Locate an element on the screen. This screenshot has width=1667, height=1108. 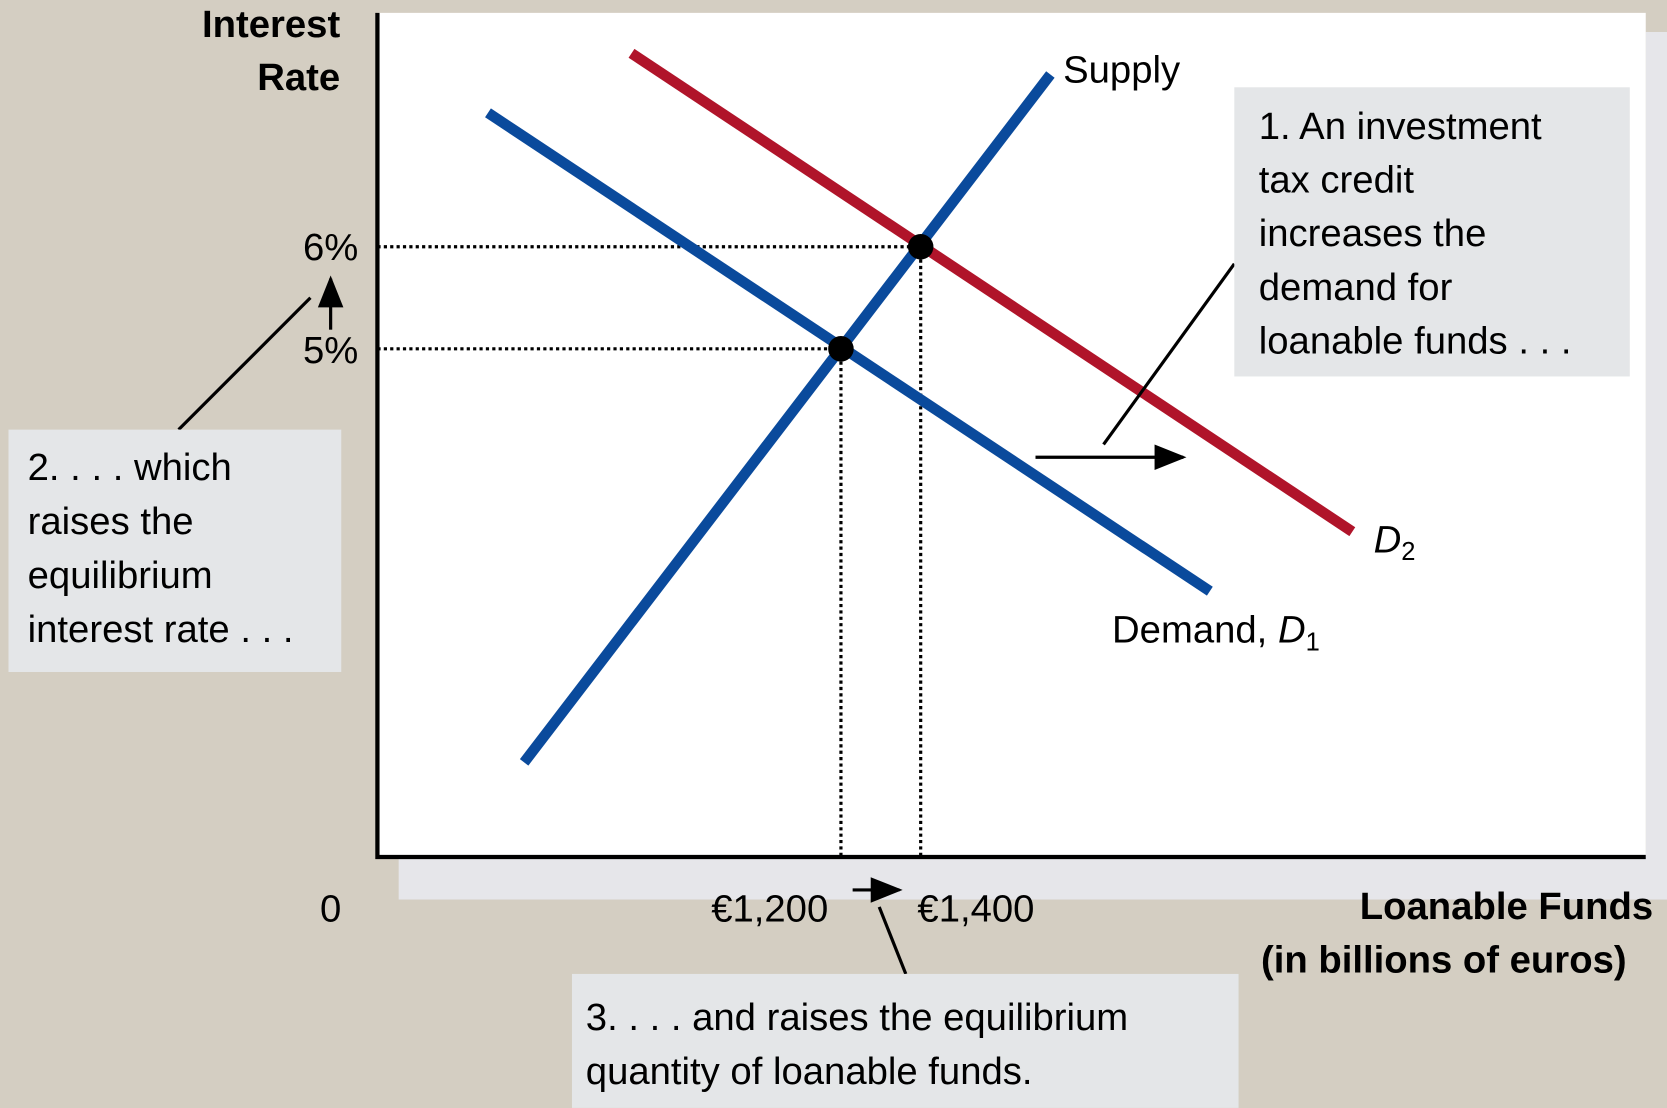
x-label: €1,400 is located at coordinates (975, 908).